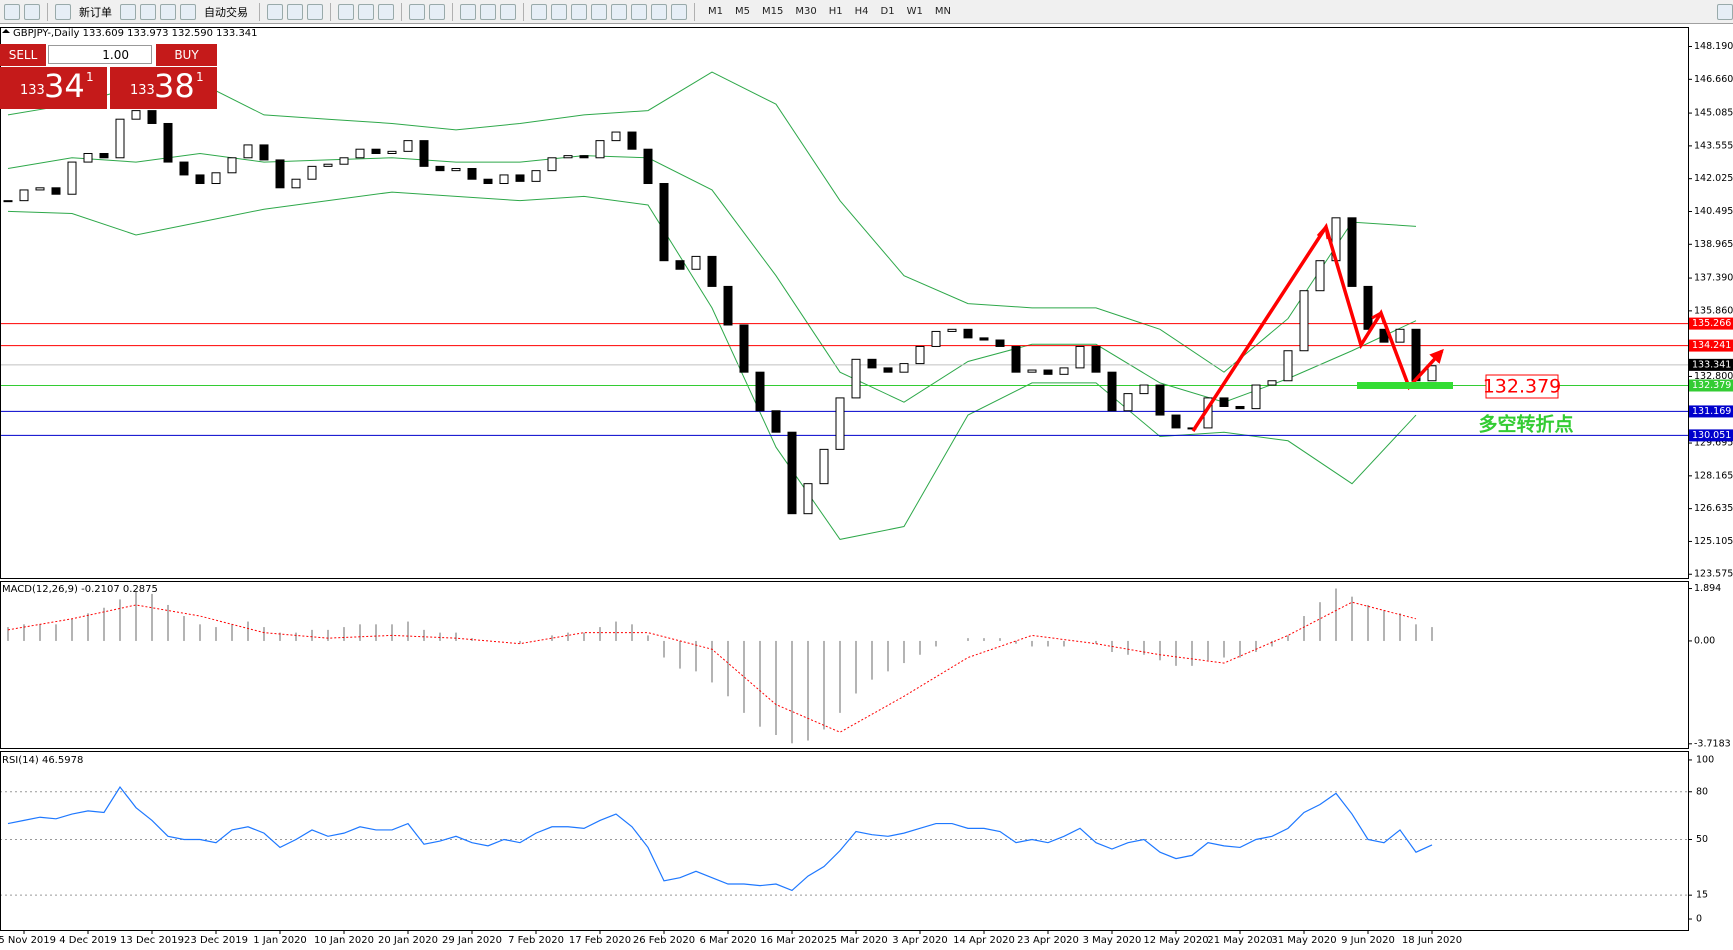  I want to click on buy-price: 133 38 1, so click(163, 88).